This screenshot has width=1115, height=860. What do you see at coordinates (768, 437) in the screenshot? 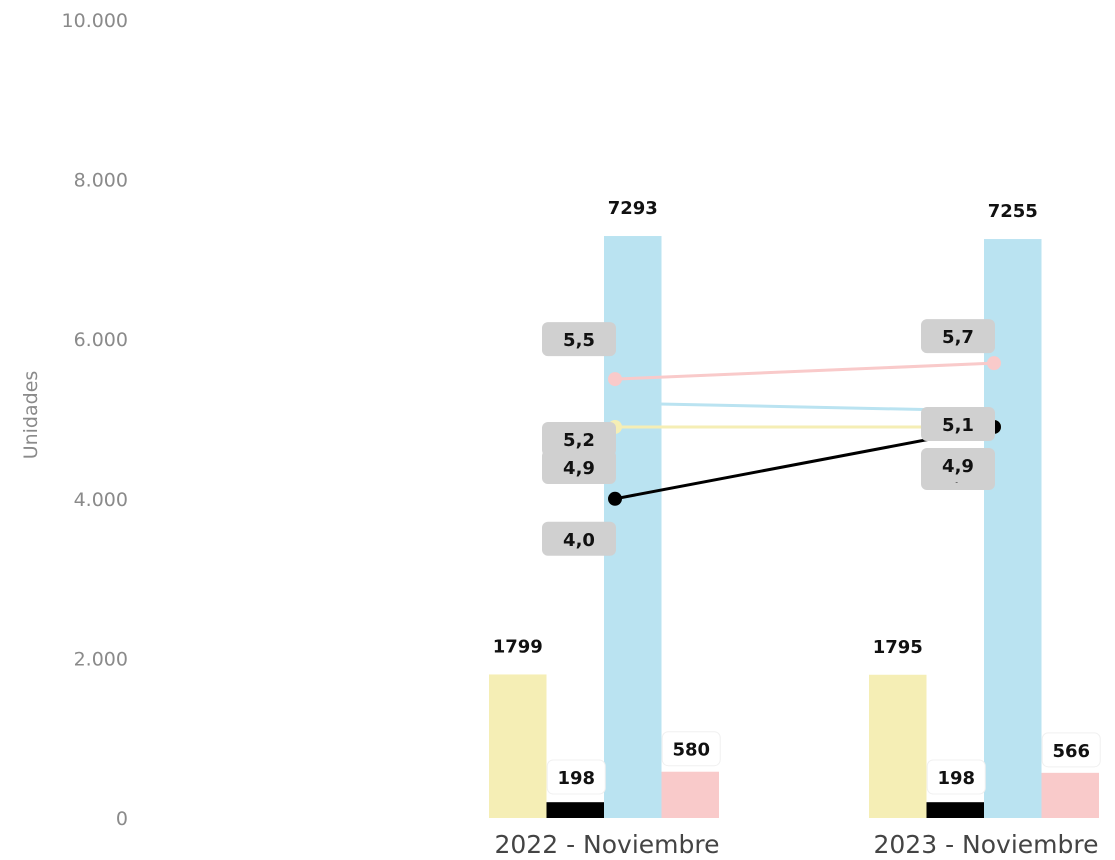
I see `point-labels-group: 5,55,75,25,14,94,94,04,9` at bounding box center [768, 437].